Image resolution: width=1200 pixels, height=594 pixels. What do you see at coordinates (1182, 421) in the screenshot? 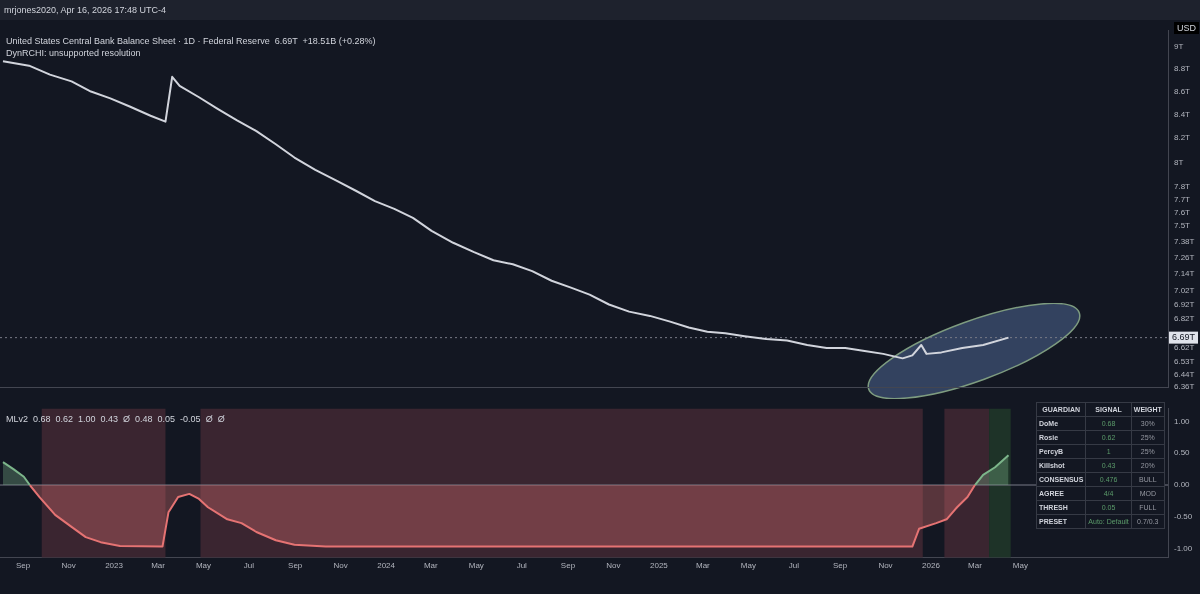
I see `y-tick-label: 1.00` at bounding box center [1182, 421].